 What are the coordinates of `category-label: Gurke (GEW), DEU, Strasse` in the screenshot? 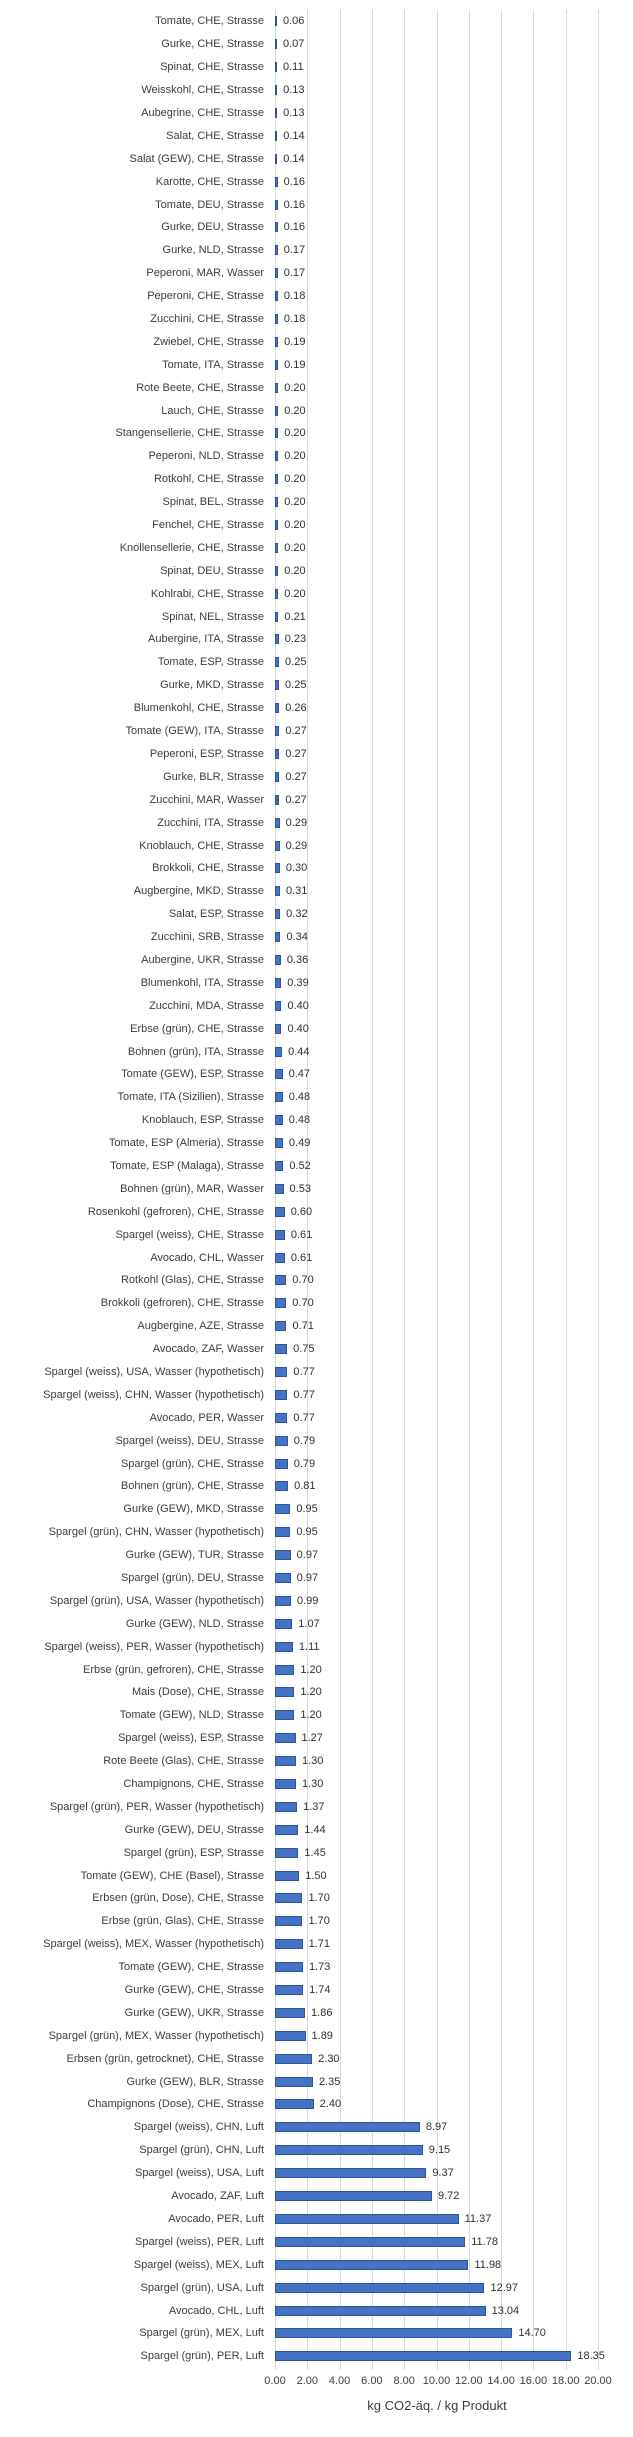 It's located at (194, 1829).